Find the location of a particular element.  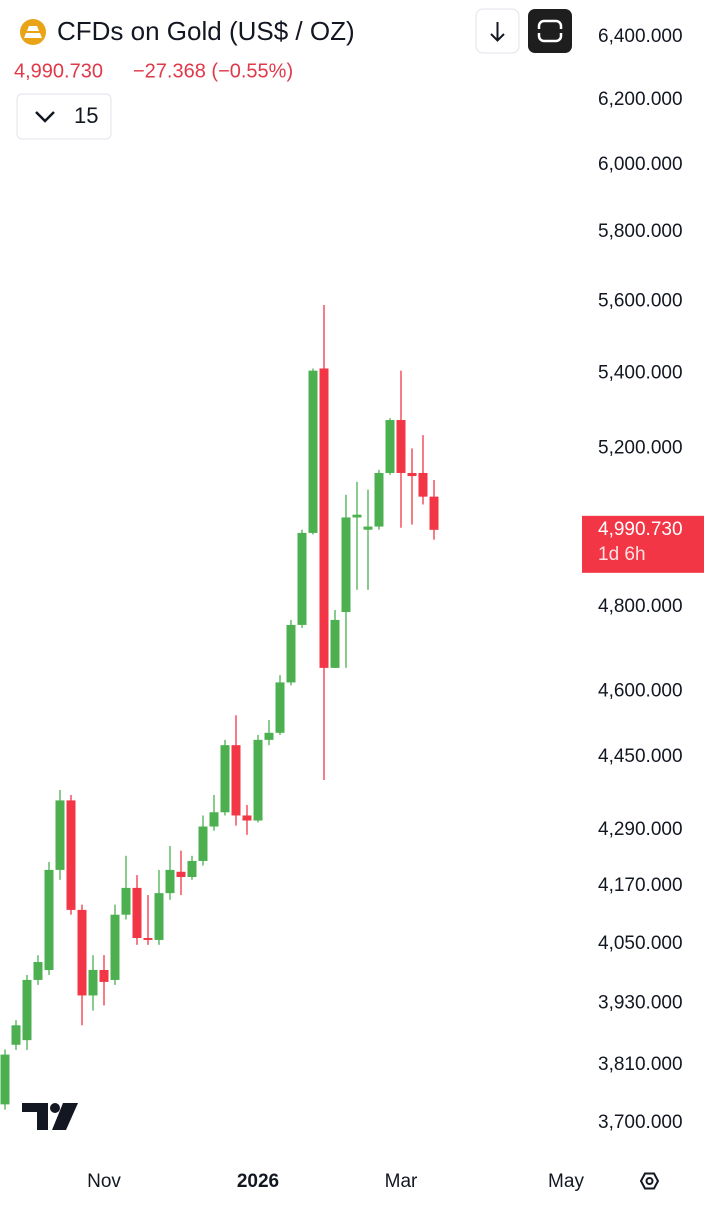

settings-icon is located at coordinates (649, 1181).